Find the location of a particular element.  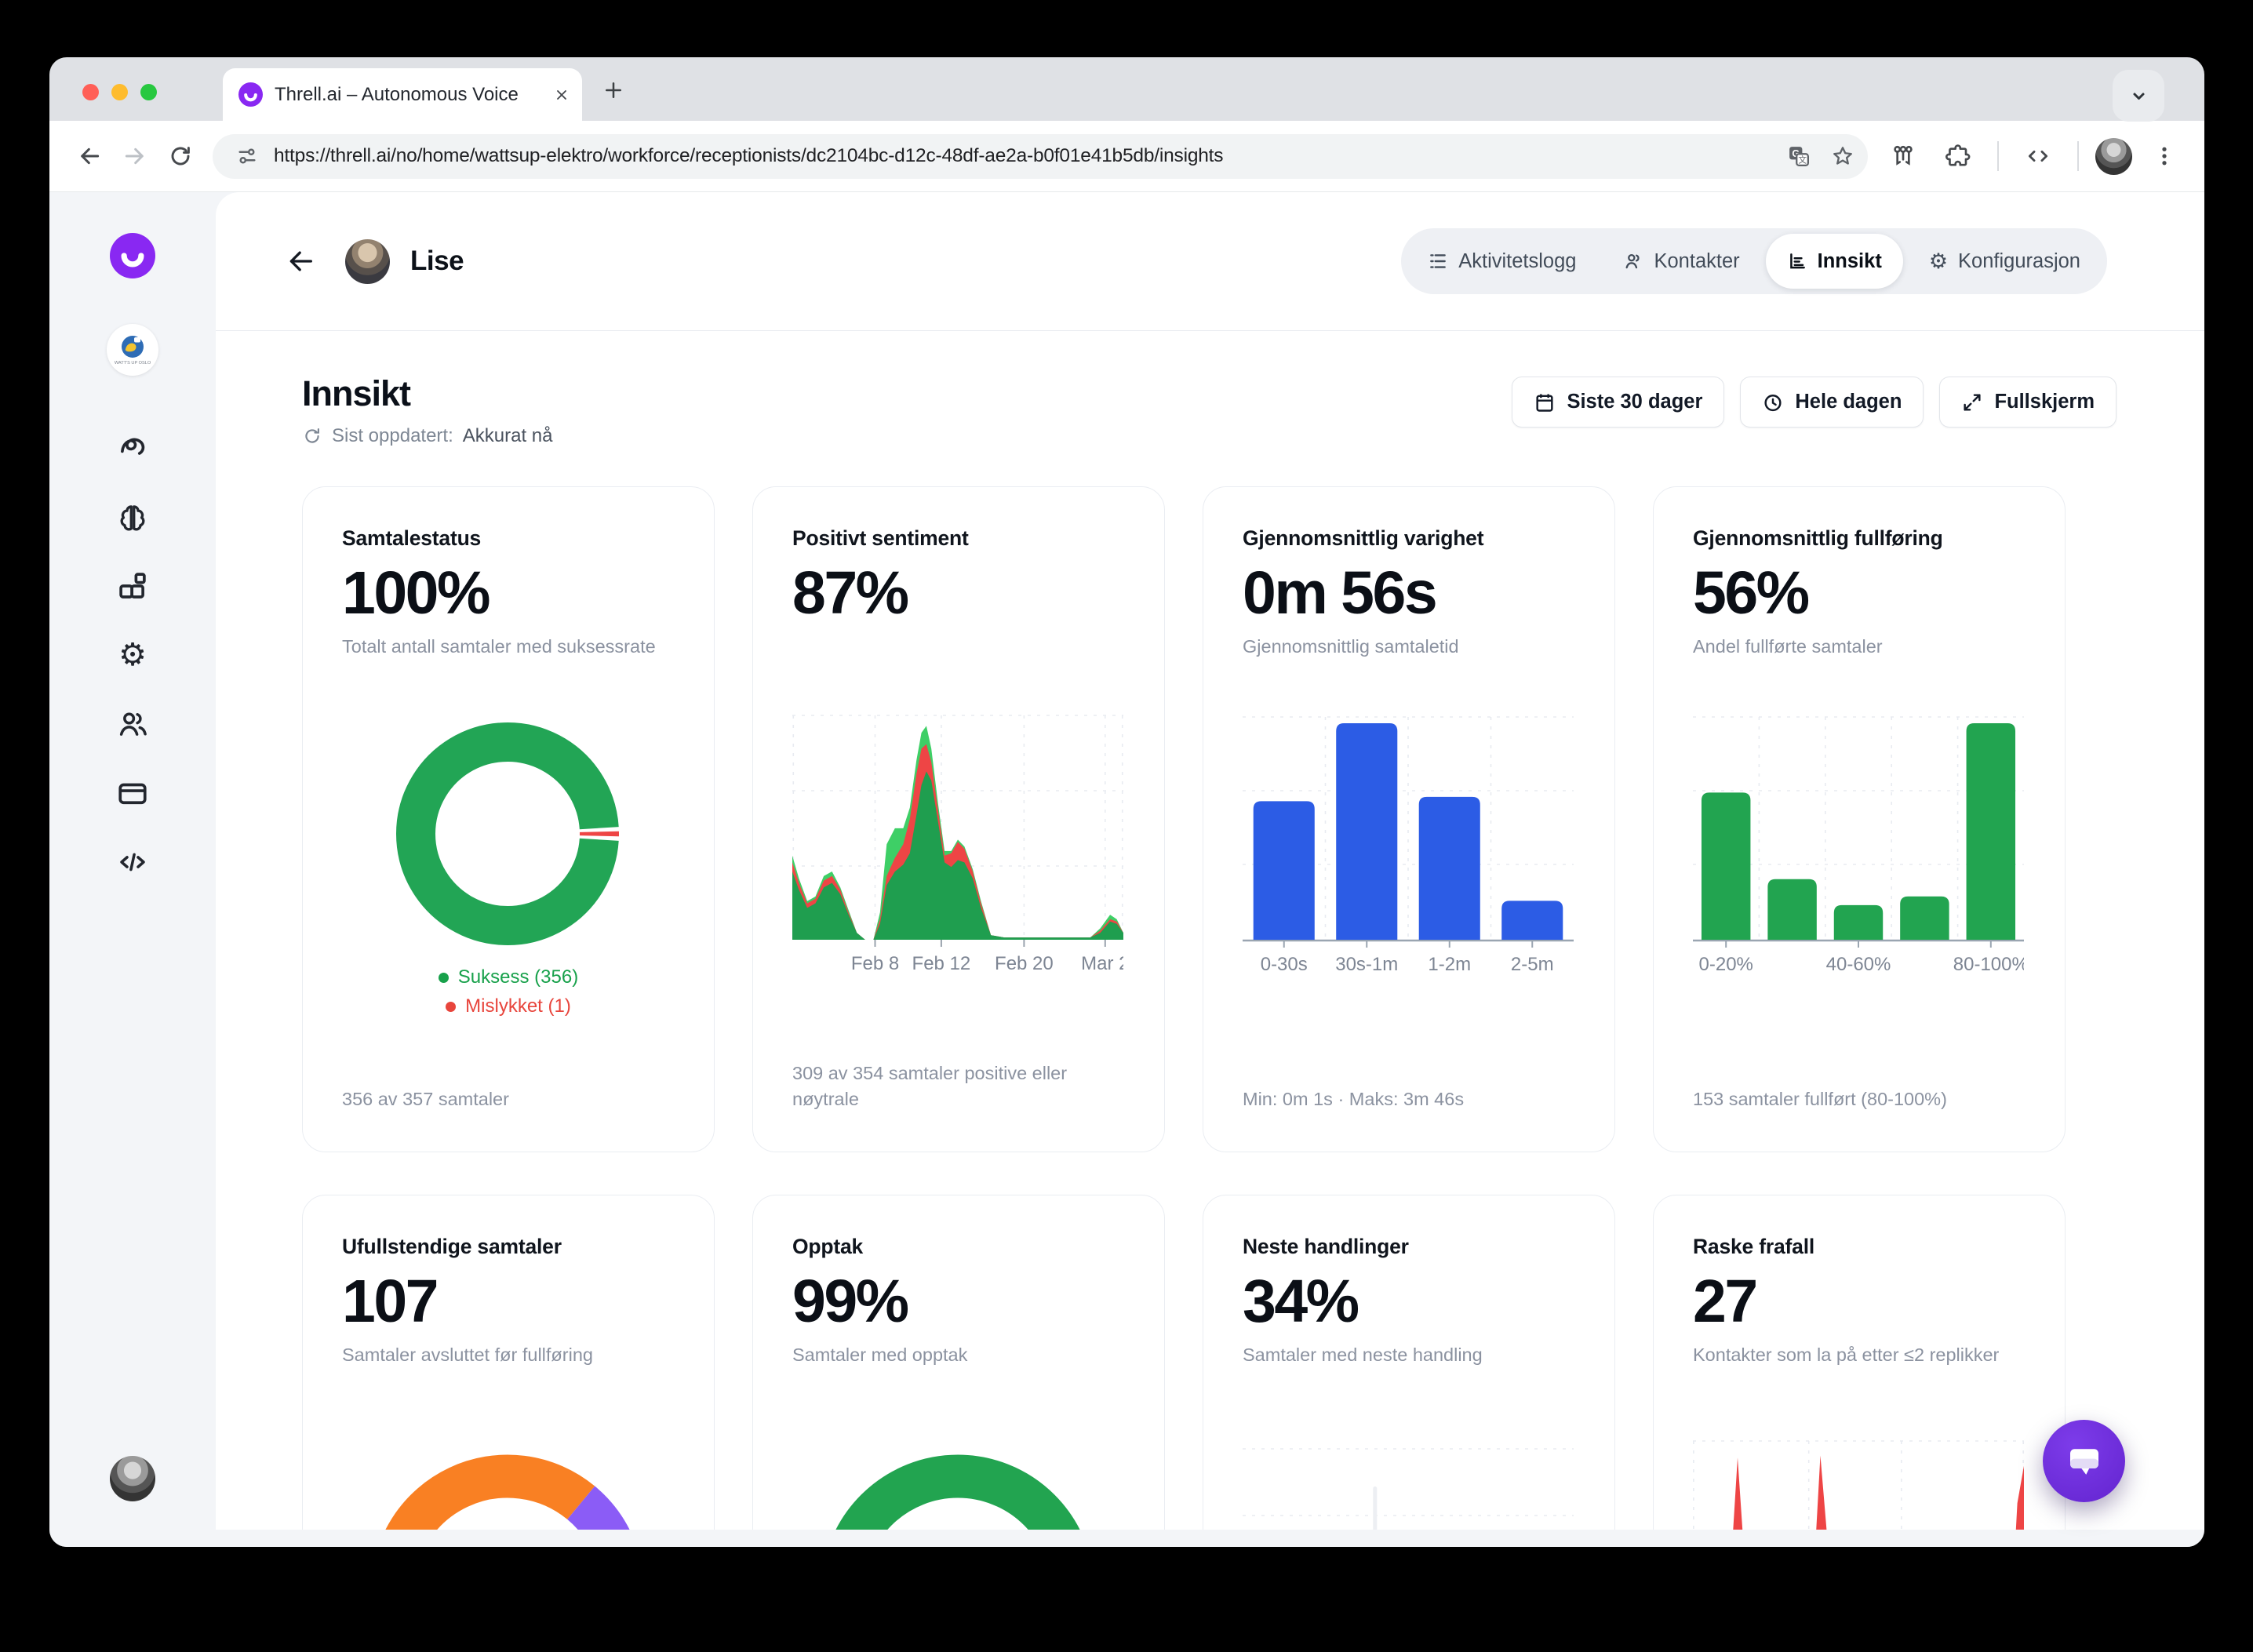

time-filter-button: Hele dagen is located at coordinates (1832, 403).